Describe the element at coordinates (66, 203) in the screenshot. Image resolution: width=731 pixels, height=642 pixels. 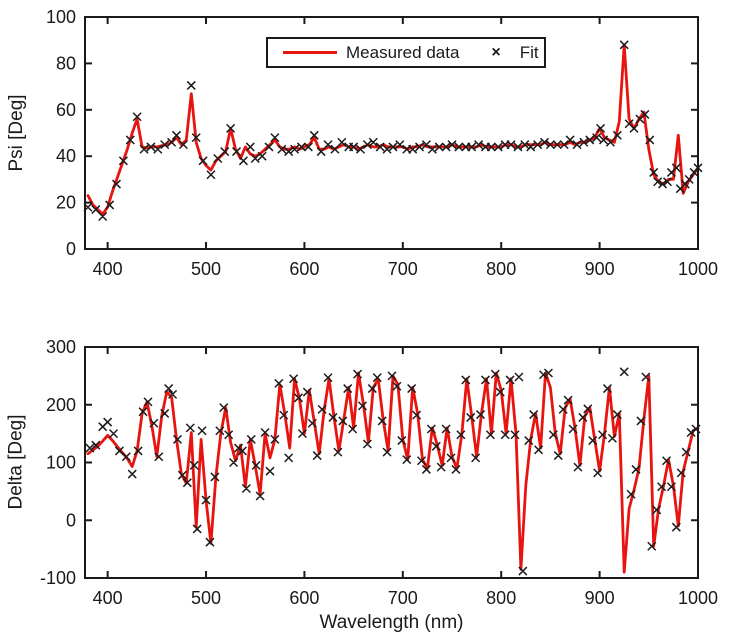
I see `y-tick-label: 20` at that location.